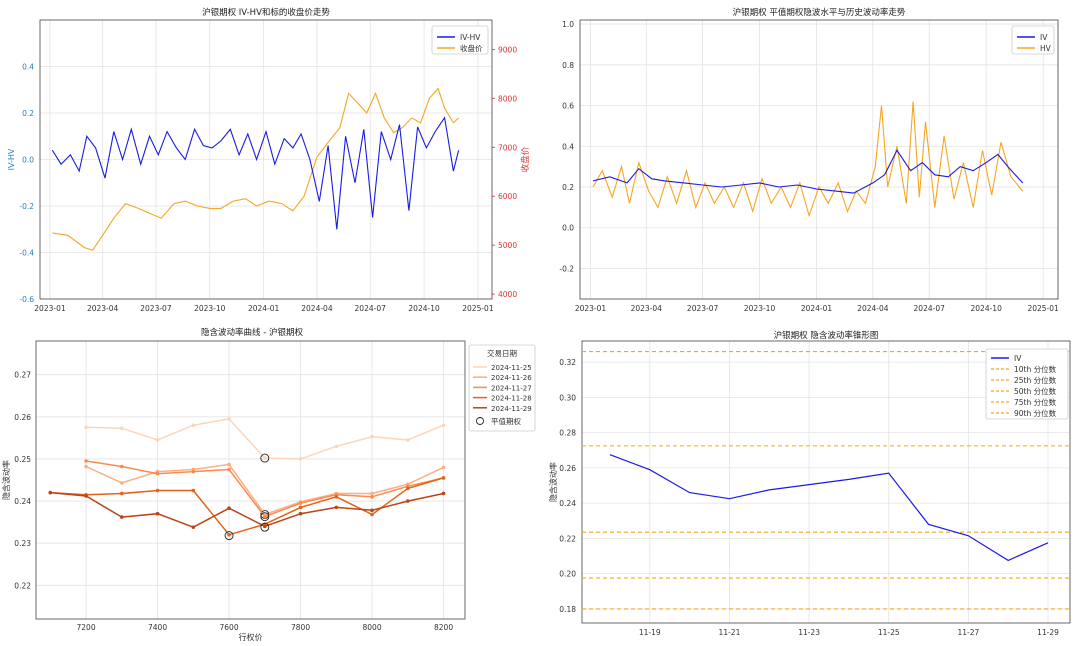  What do you see at coordinates (568, 106) in the screenshot?
I see `y-tick-label: 0.6` at bounding box center [568, 106].